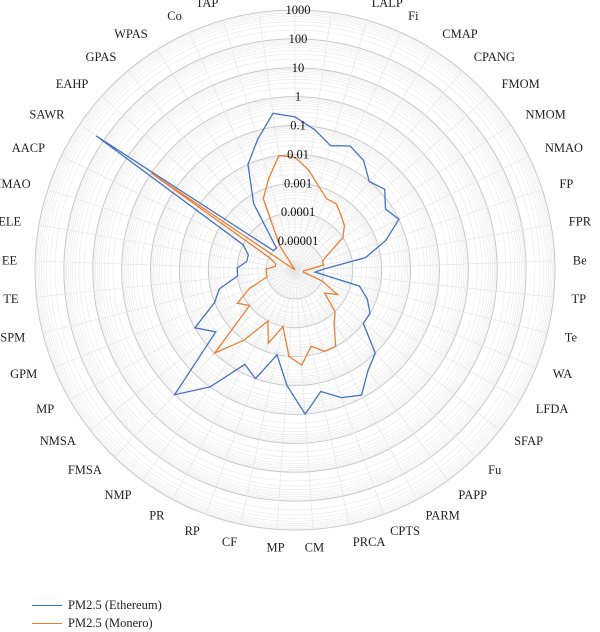 Image resolution: width=600 pixels, height=632 pixels. I want to click on legend-item-ethereum: PM2.5 (Ethereum), so click(97, 605).